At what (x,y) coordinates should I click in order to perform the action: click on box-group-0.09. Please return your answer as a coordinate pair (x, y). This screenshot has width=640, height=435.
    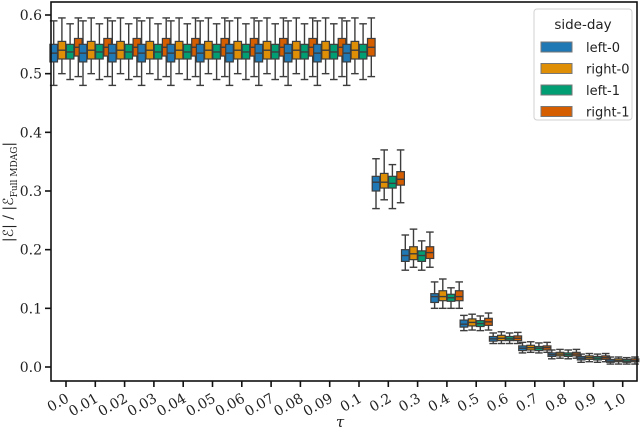
    Looking at the image, I should click on (330, 52).